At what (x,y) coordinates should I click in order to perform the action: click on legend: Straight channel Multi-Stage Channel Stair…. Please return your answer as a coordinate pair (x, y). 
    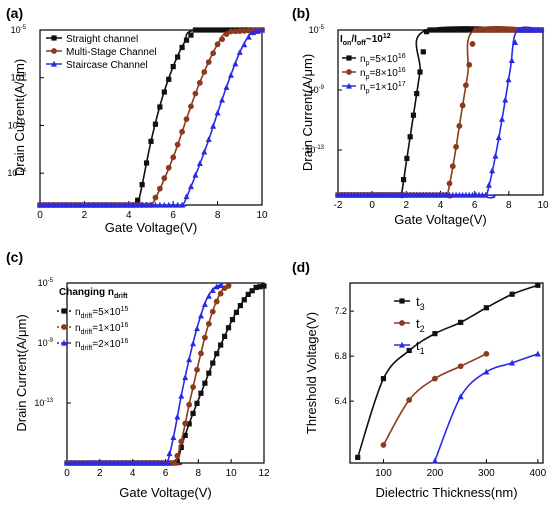
    Looking at the image, I should click on (101, 52).